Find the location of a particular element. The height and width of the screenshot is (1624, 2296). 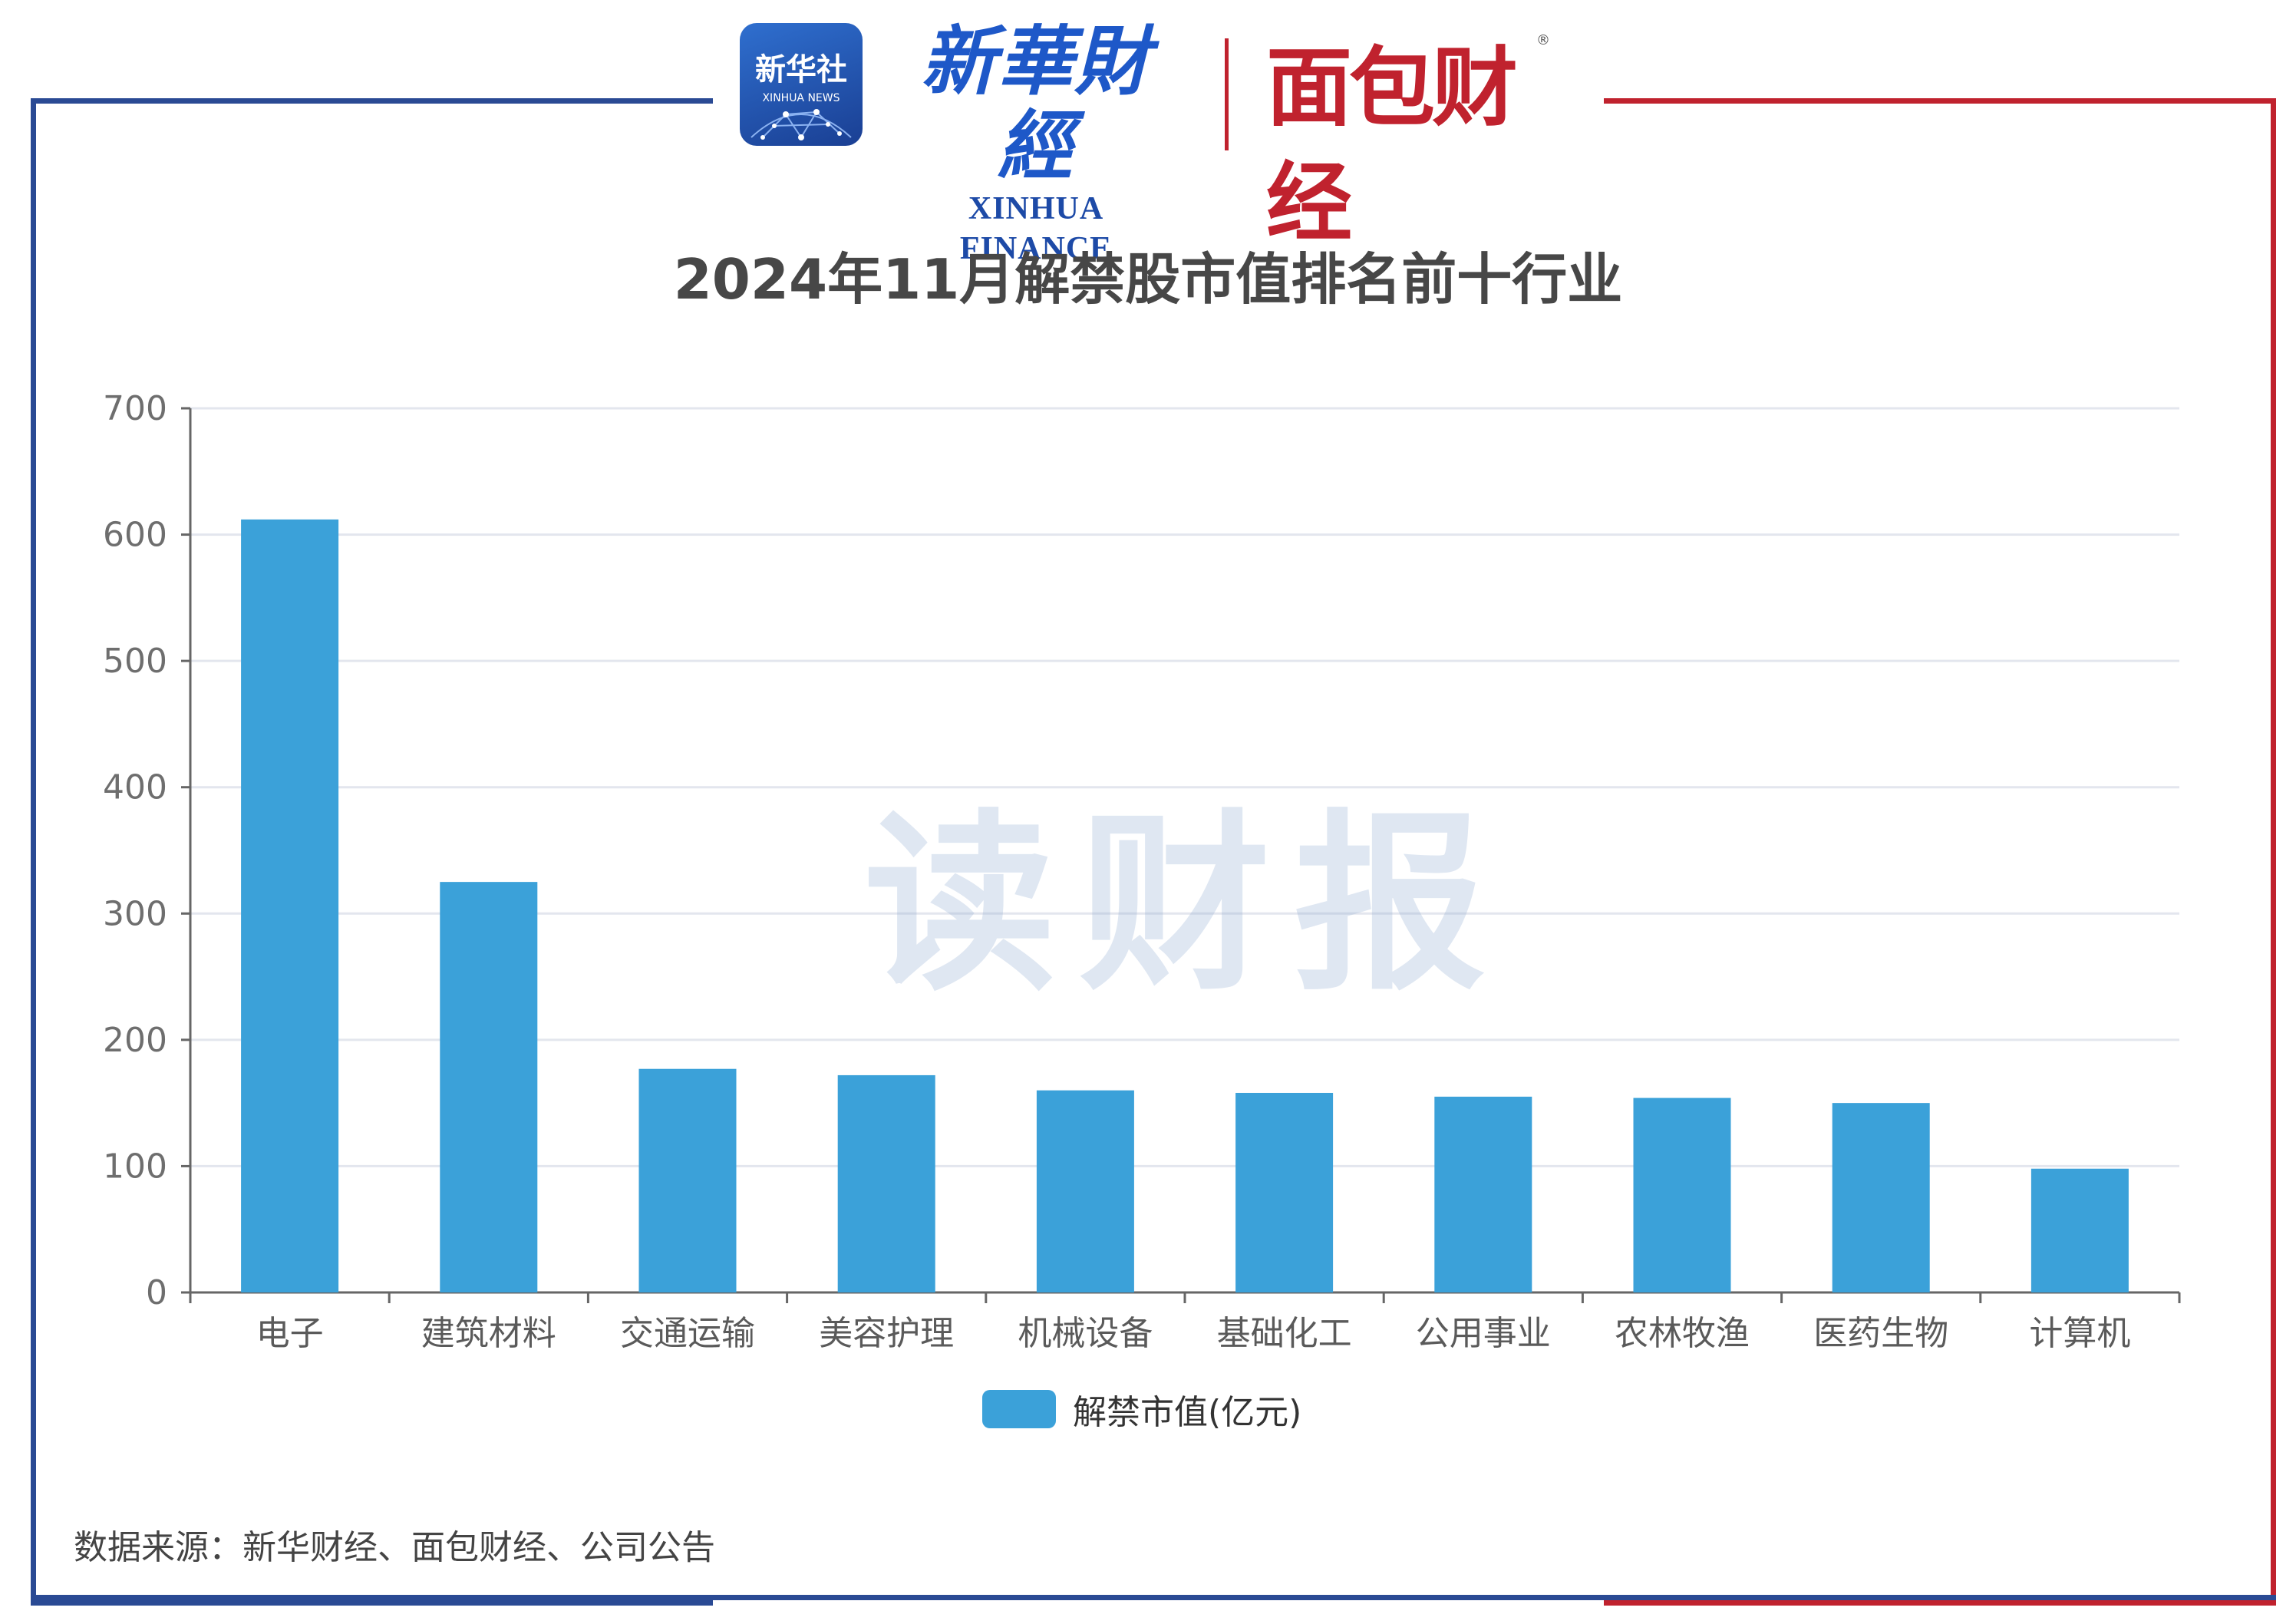

logo-separator is located at coordinates (1227, 94).